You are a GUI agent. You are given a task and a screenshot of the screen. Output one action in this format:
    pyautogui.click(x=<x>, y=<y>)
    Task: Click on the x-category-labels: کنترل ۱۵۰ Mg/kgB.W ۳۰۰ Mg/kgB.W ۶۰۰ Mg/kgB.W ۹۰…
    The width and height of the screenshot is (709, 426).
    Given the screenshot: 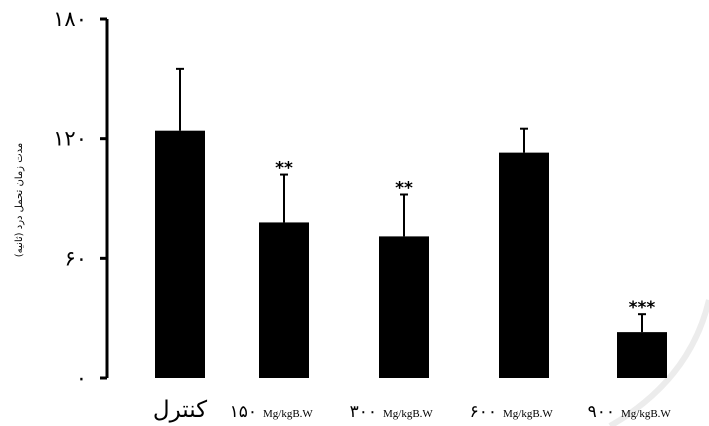 What is the action you would take?
    pyautogui.click(x=412, y=410)
    